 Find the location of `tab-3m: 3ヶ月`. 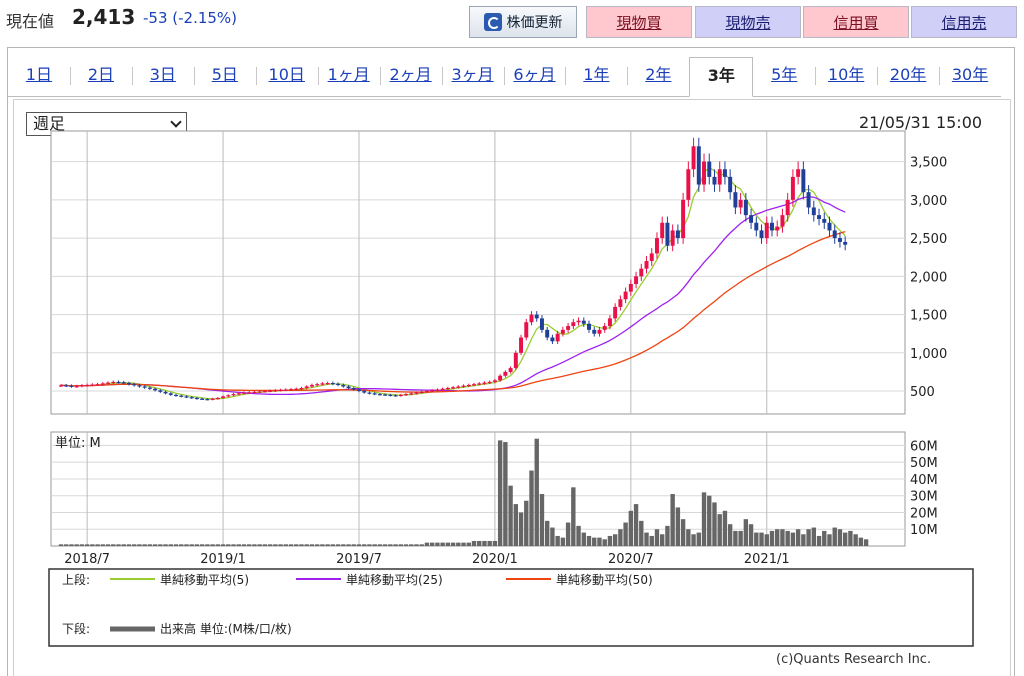

tab-3m: 3ヶ月 is located at coordinates (472, 76).